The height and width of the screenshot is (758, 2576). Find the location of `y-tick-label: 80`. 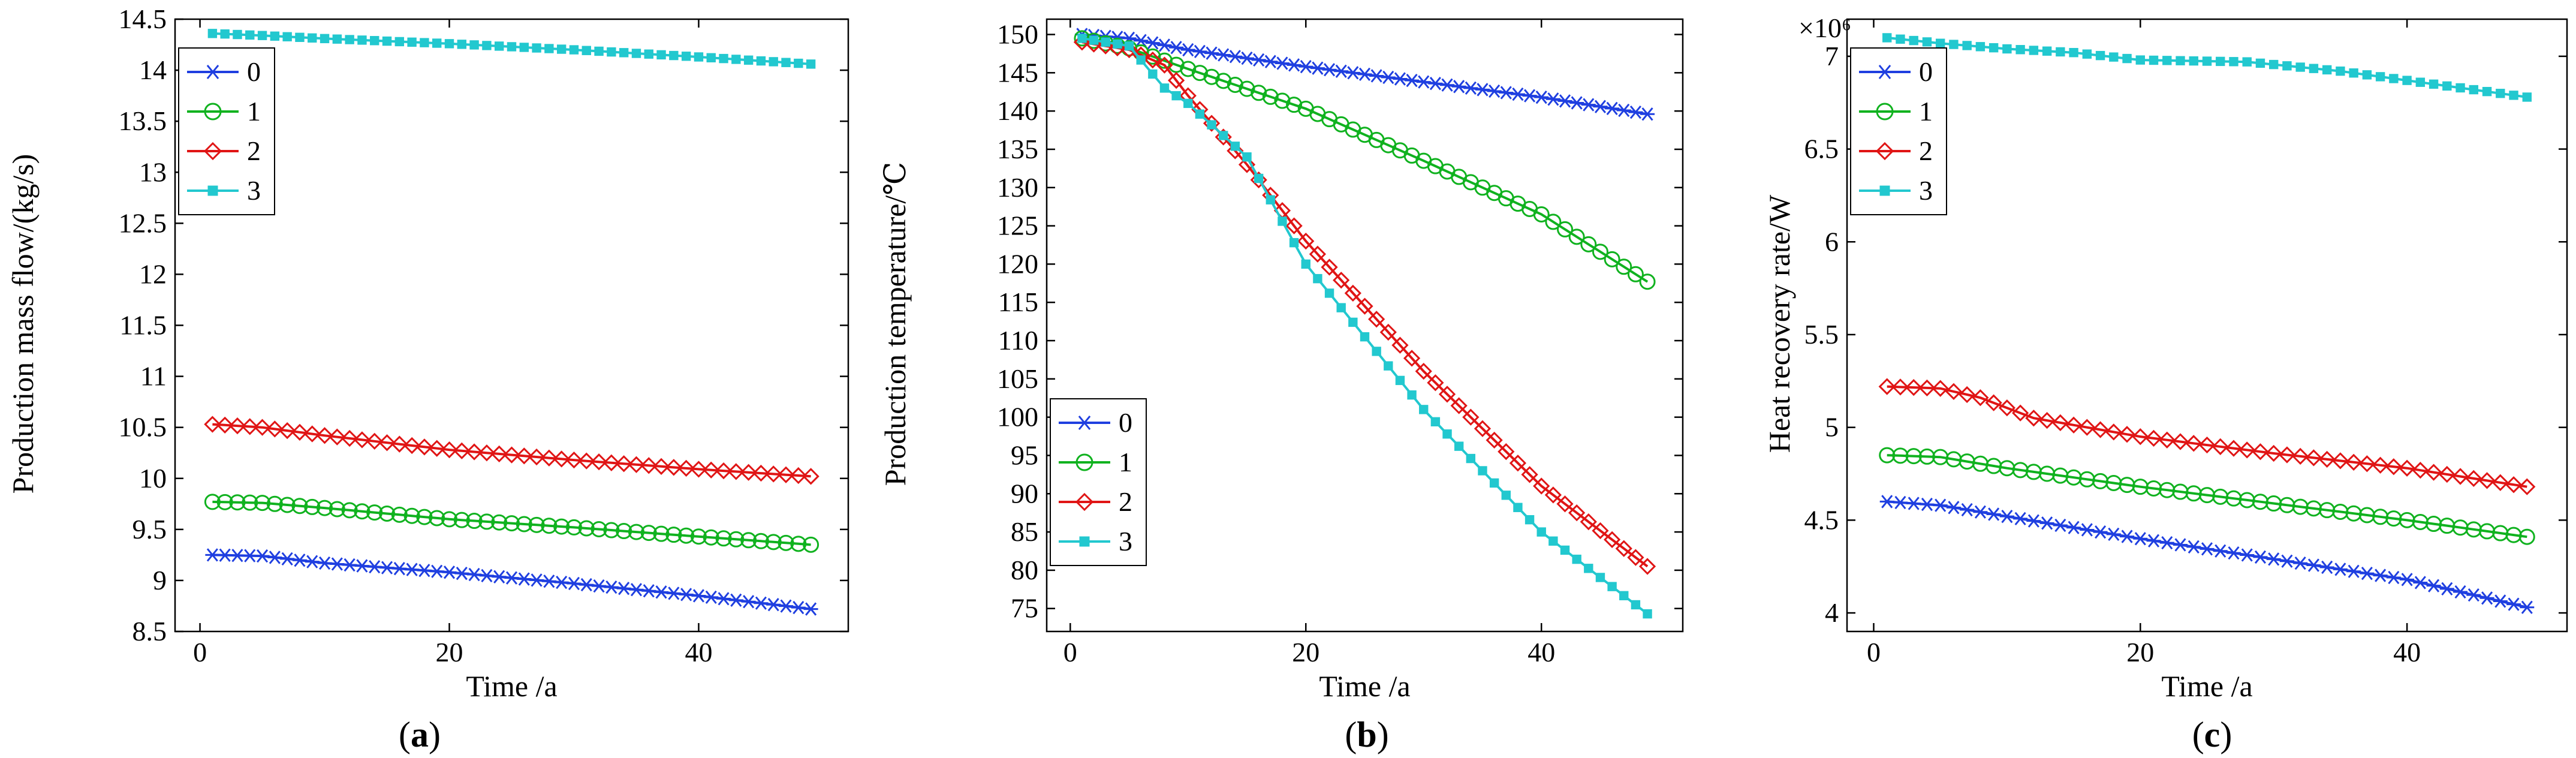

y-tick-label: 80 is located at coordinates (1024, 570).